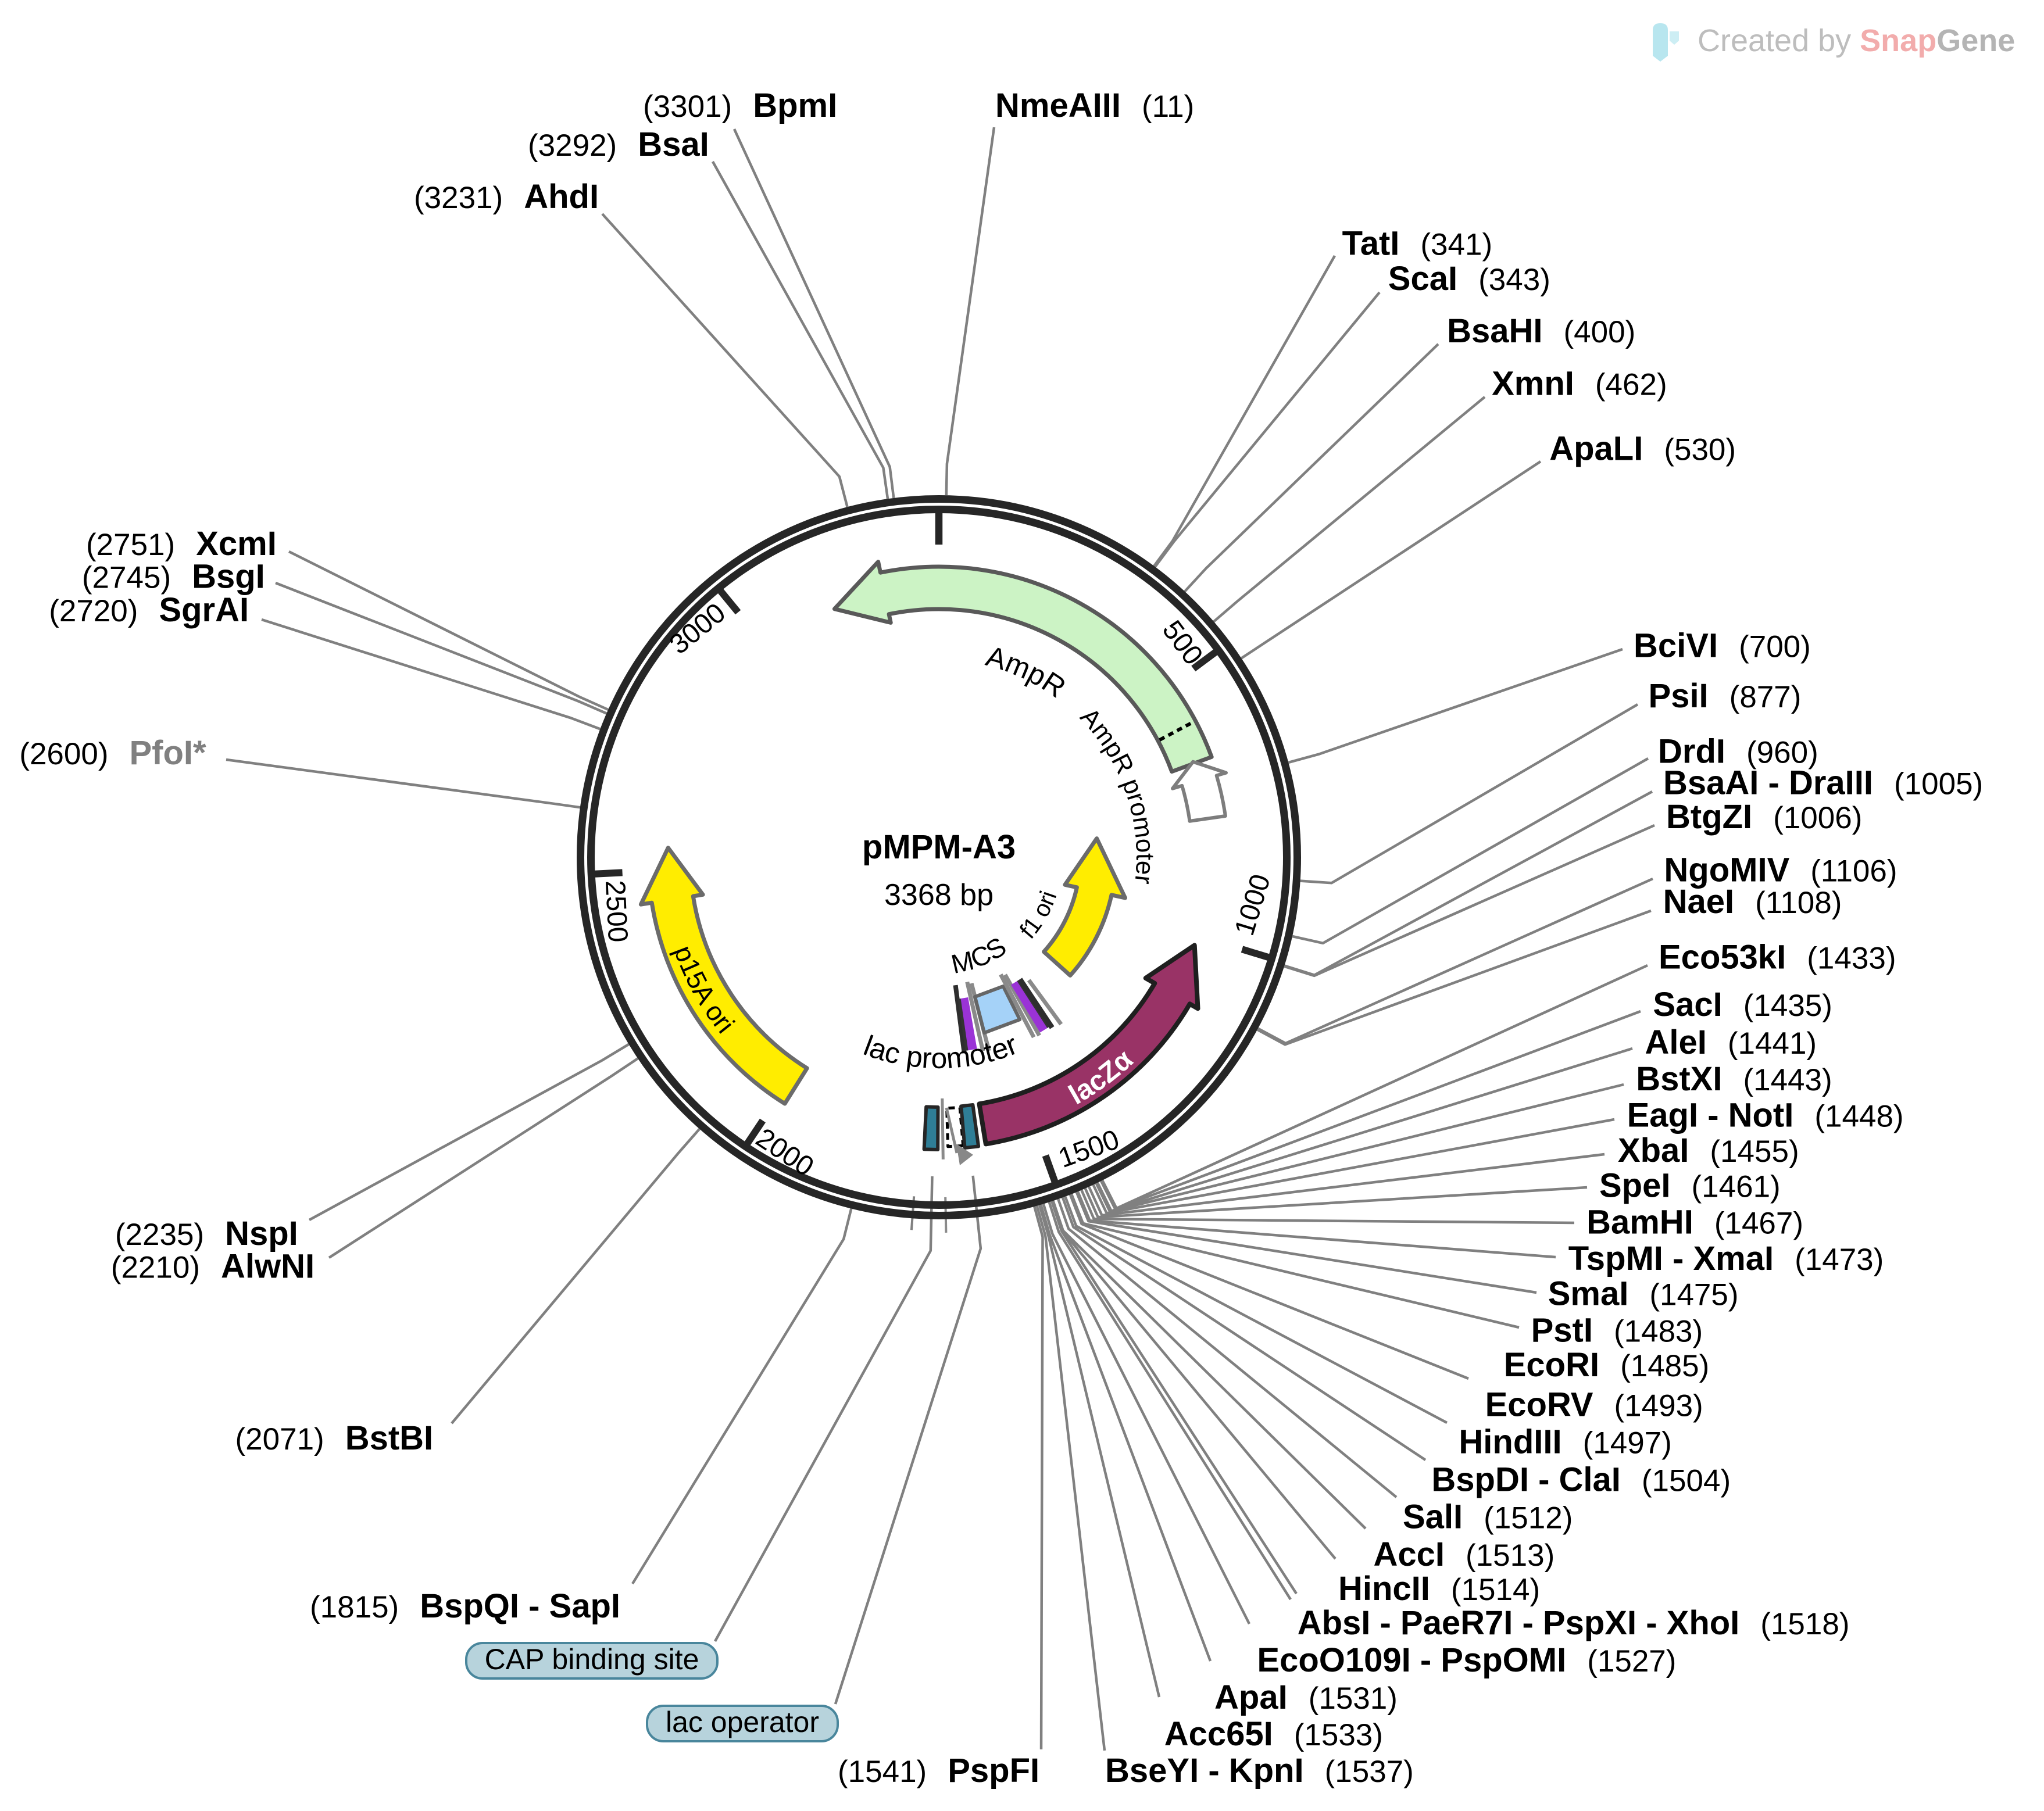  I want to click on svg-text:BspDI - ClaI(1504): BspDI - ClaI (1504), so click(1581, 1479).